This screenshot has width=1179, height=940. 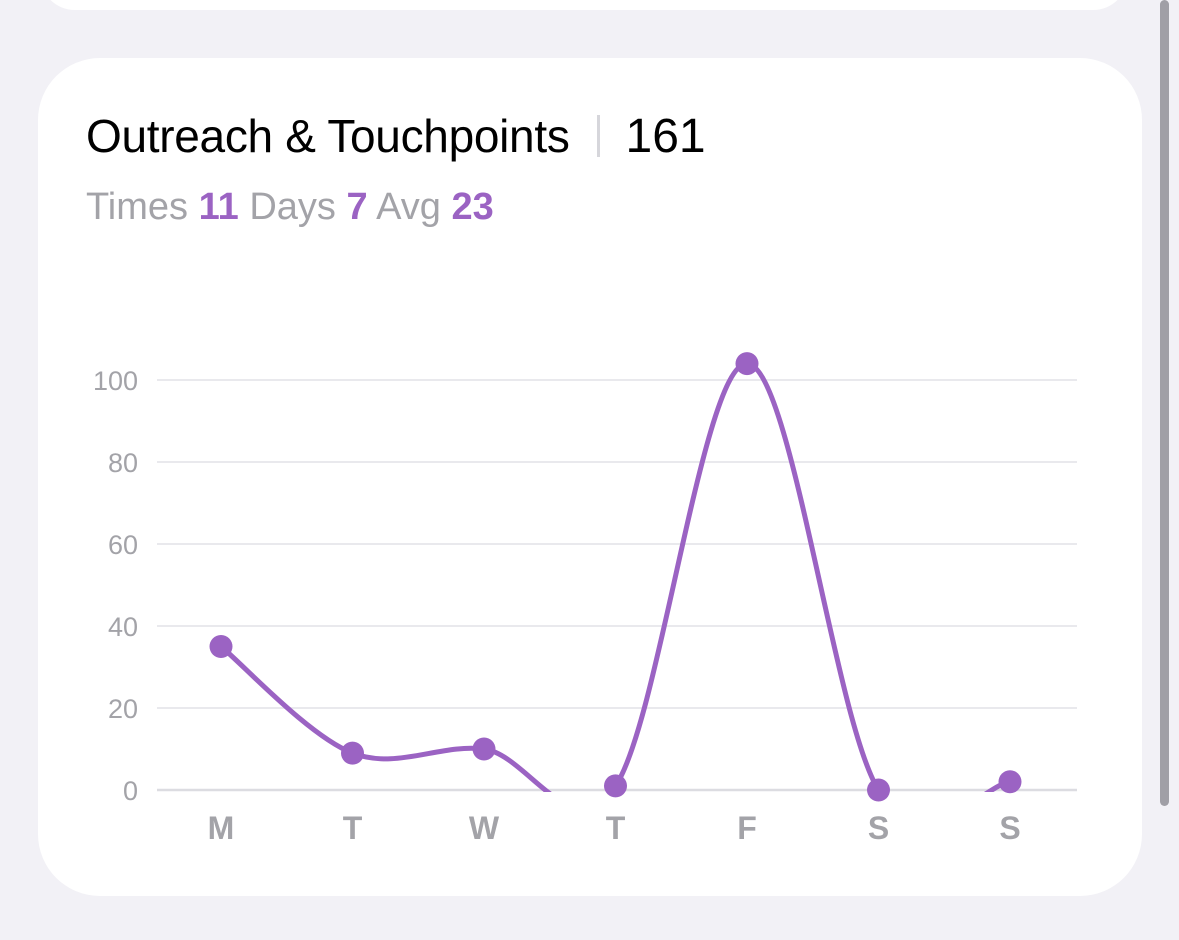 What do you see at coordinates (137, 207) in the screenshot?
I see `times-label: Times` at bounding box center [137, 207].